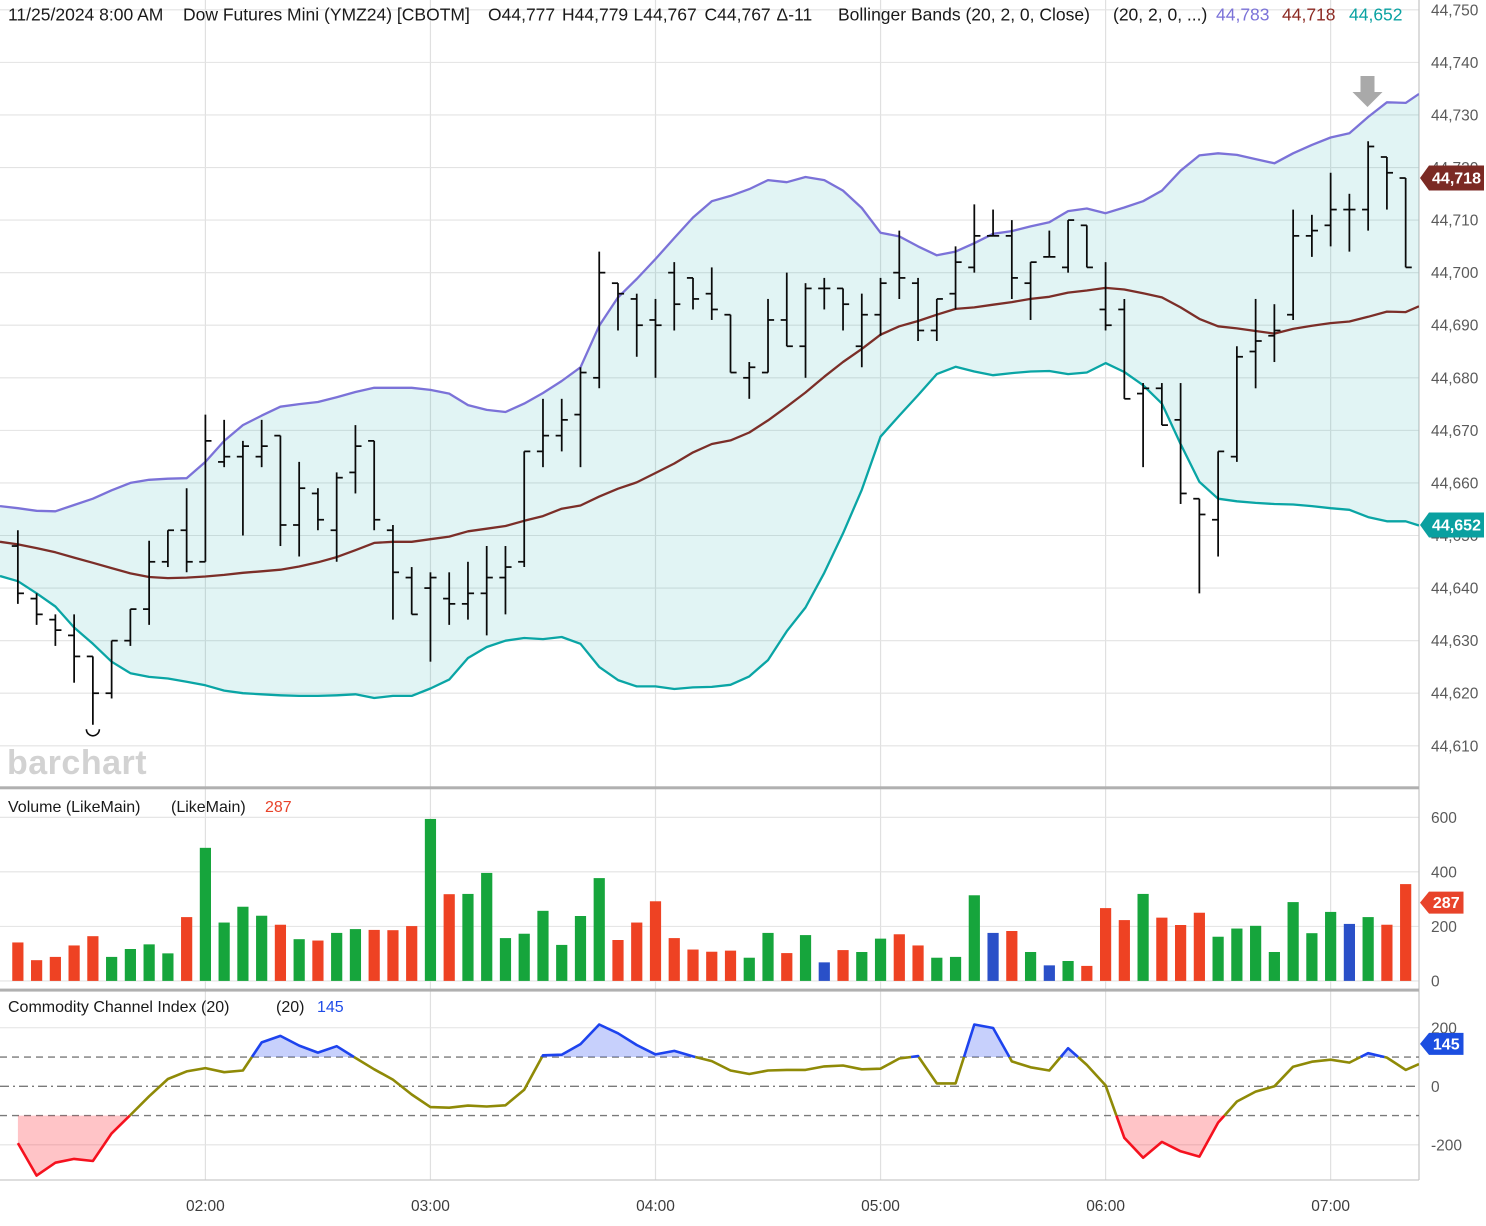 The height and width of the screenshot is (1226, 1486). What do you see at coordinates (118, 1007) in the screenshot?
I see `cci-label-part: Commodity Channel Index (20)` at bounding box center [118, 1007].